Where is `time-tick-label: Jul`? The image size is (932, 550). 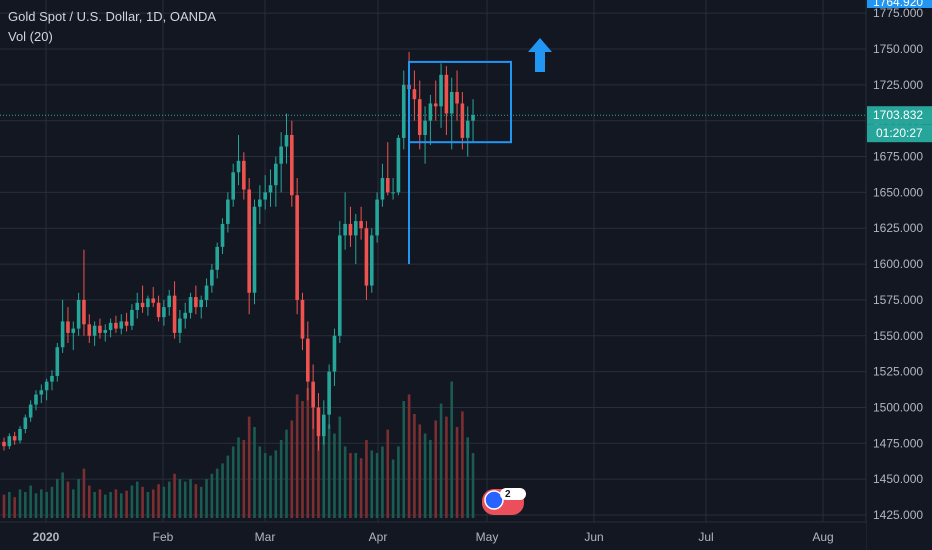
time-tick-label: Jul is located at coordinates (705, 537).